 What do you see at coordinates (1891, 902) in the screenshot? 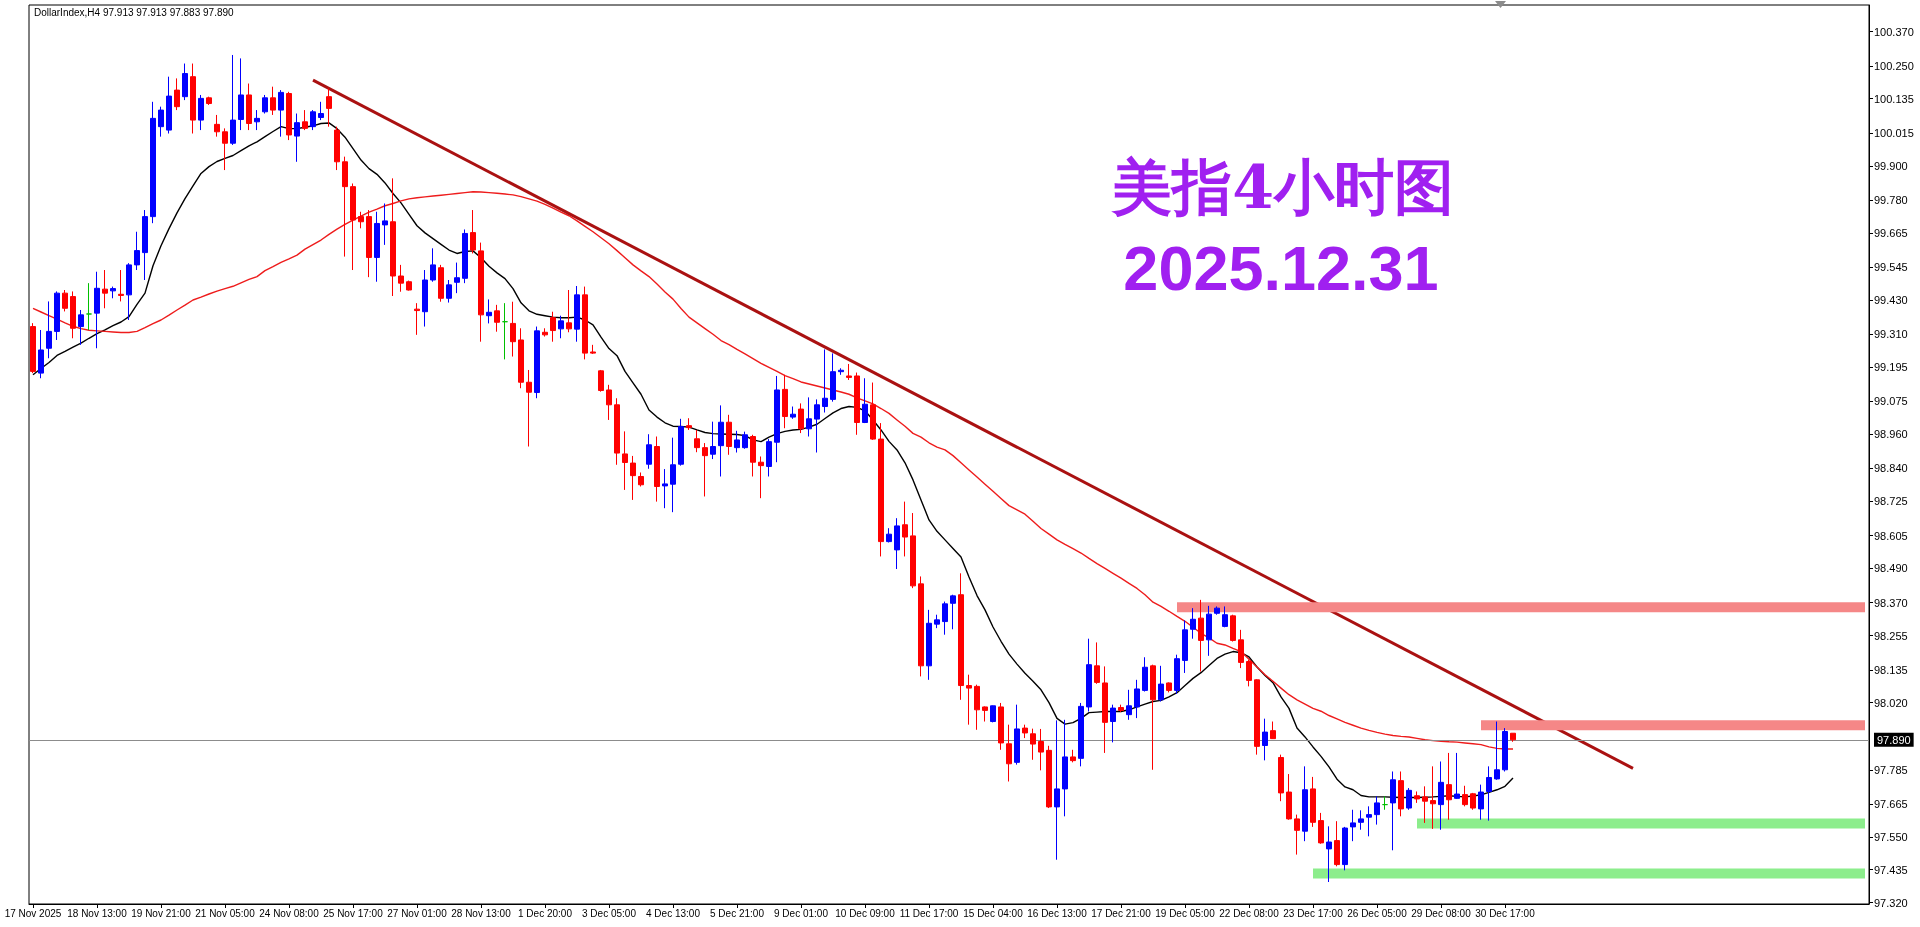
I see `y-tick-label: 97.320` at bounding box center [1891, 902].